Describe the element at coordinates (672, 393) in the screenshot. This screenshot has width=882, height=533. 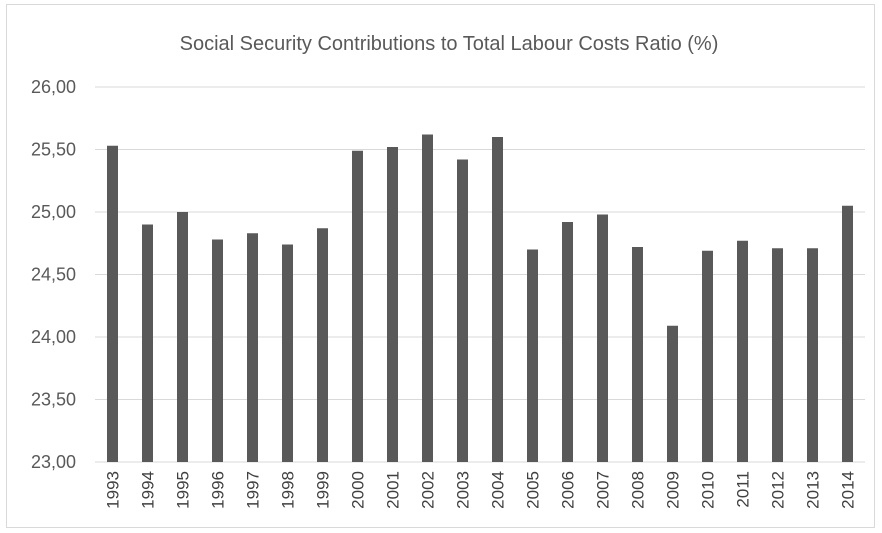
I see `bar-2009` at that location.